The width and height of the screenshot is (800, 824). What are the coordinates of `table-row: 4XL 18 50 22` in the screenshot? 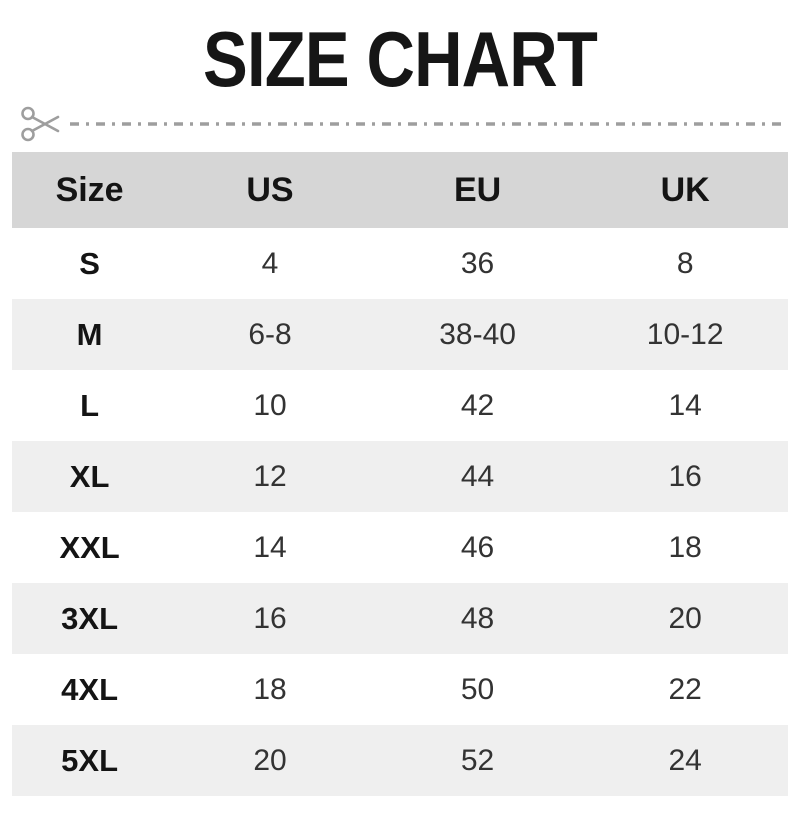 It's located at (400, 689).